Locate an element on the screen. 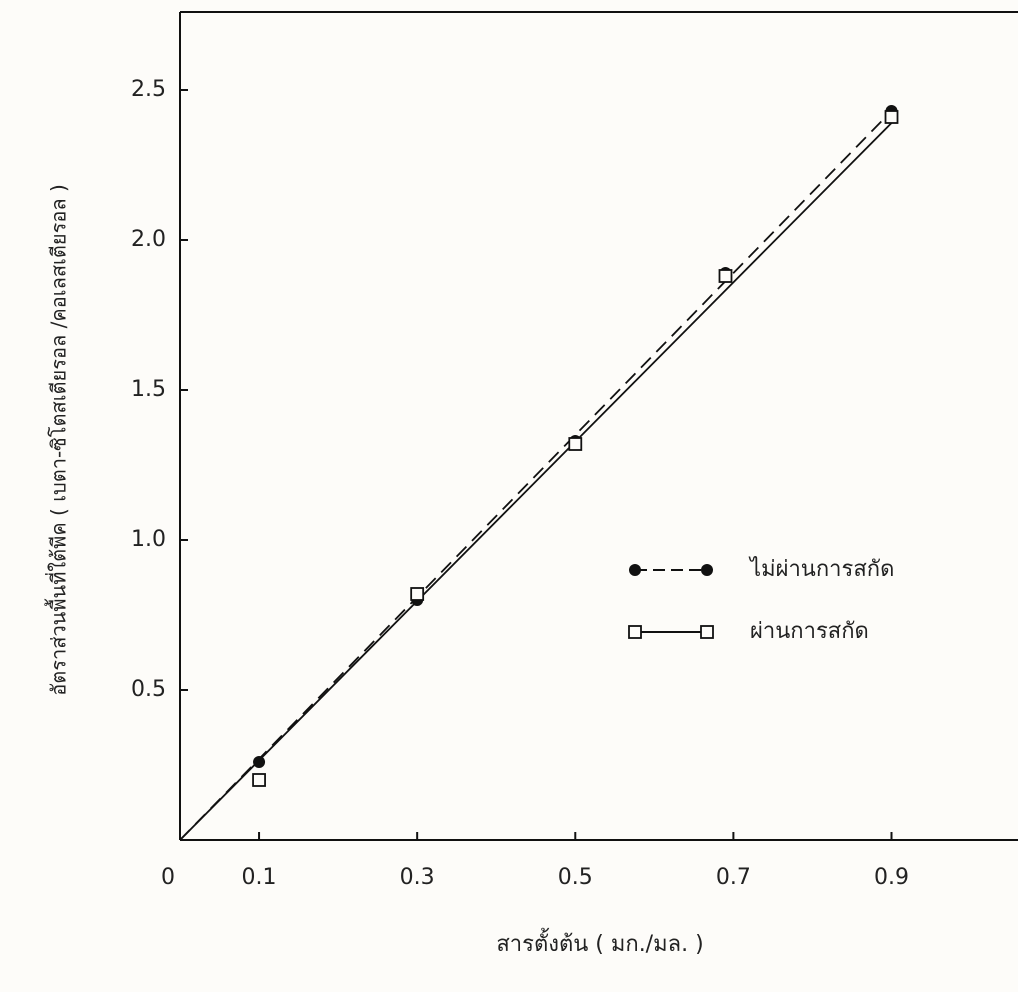  legend-label: ไม่ผ่านการสกัด is located at coordinates (821, 569).